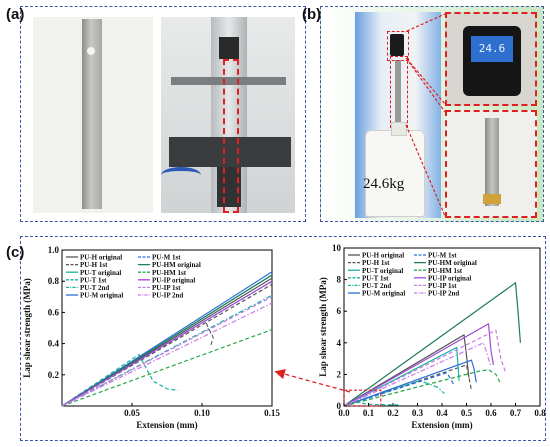 The image size is (550, 447). What do you see at coordinates (540, 413) in the screenshot?
I see `x-tick-label: 0.8` at bounding box center [540, 413].